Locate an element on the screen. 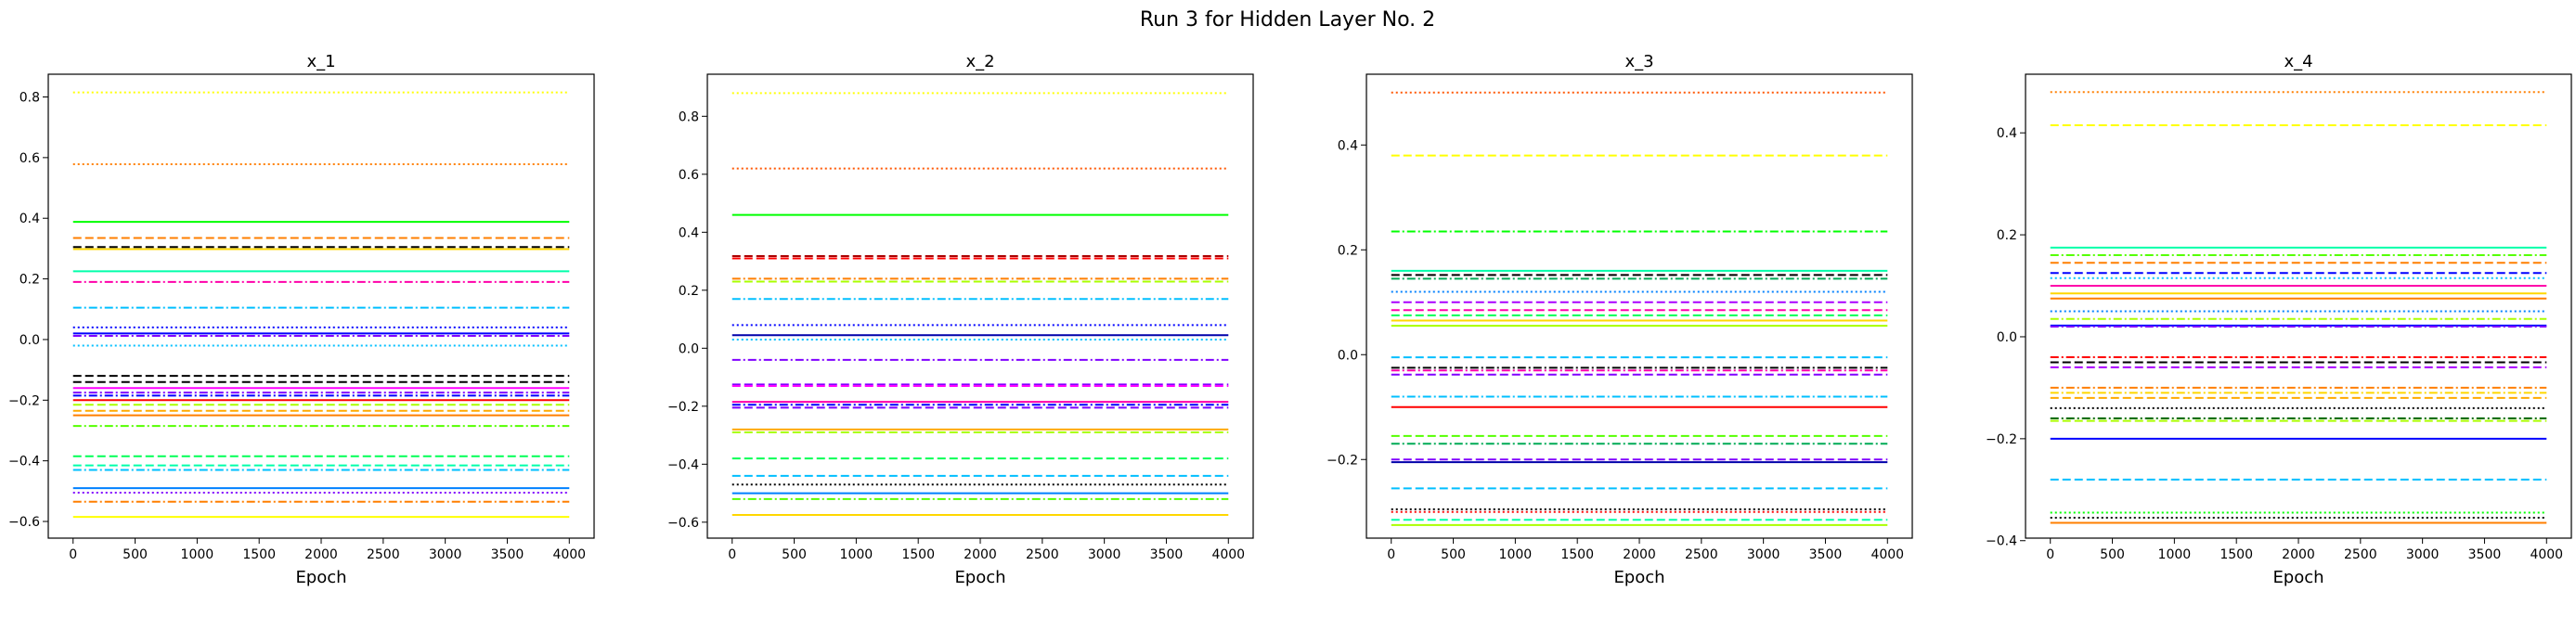 This screenshot has width=2576, height=617. figure-suptitle: Run 3 for Hidden Layer No. 2 is located at coordinates (1287, 20).